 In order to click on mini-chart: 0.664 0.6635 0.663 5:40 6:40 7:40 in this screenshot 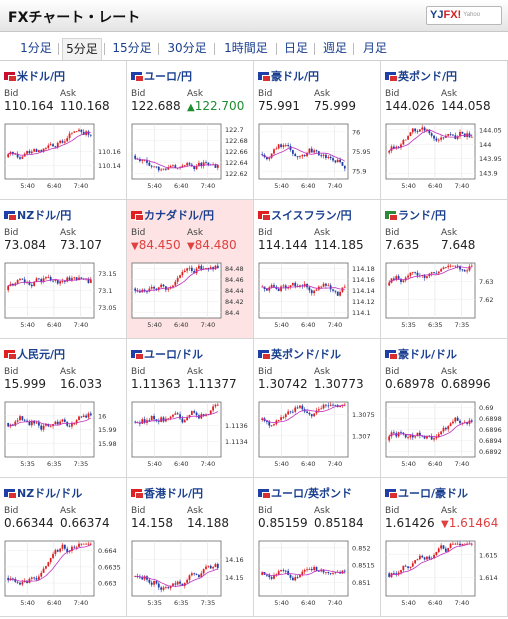, I will do `click(64, 574)`.